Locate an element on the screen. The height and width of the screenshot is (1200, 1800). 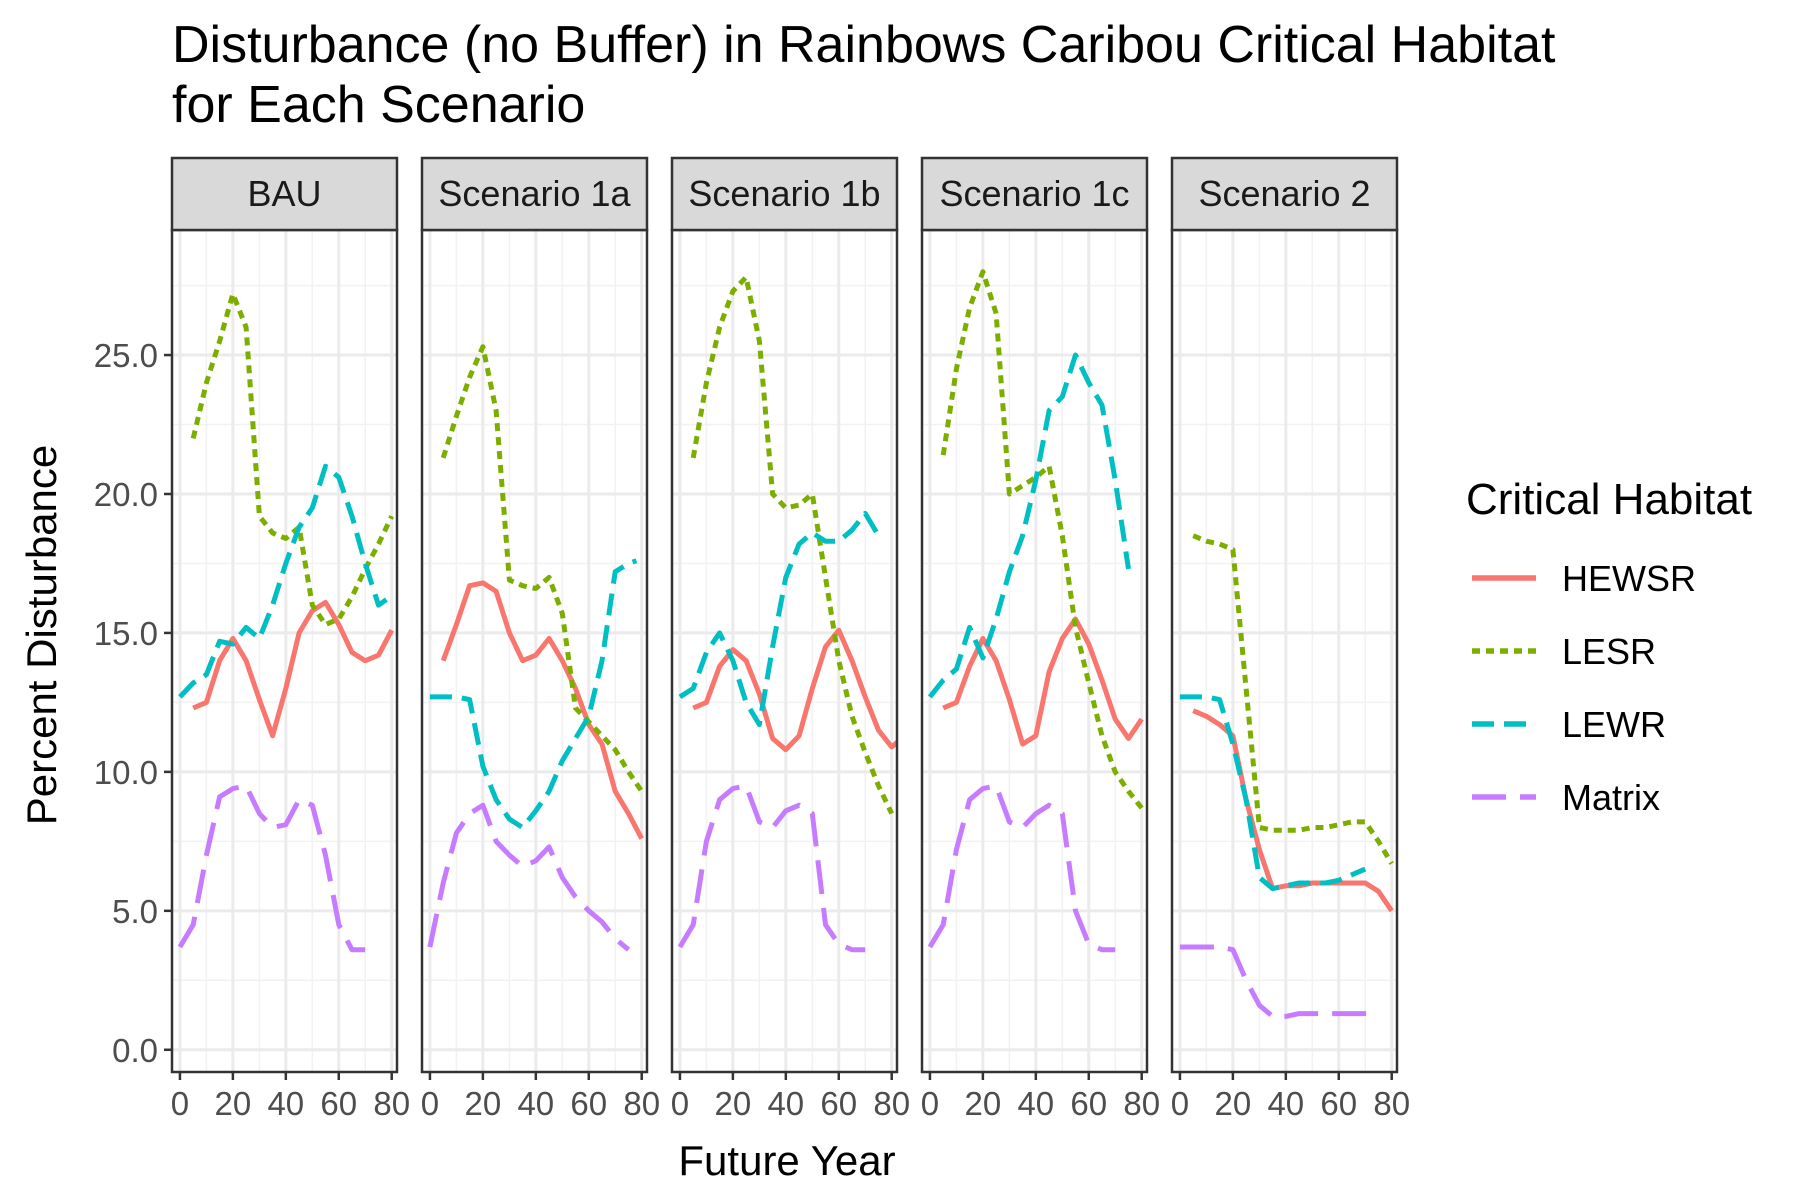
legend-title: Critical Habitat is located at coordinates (1609, 499).